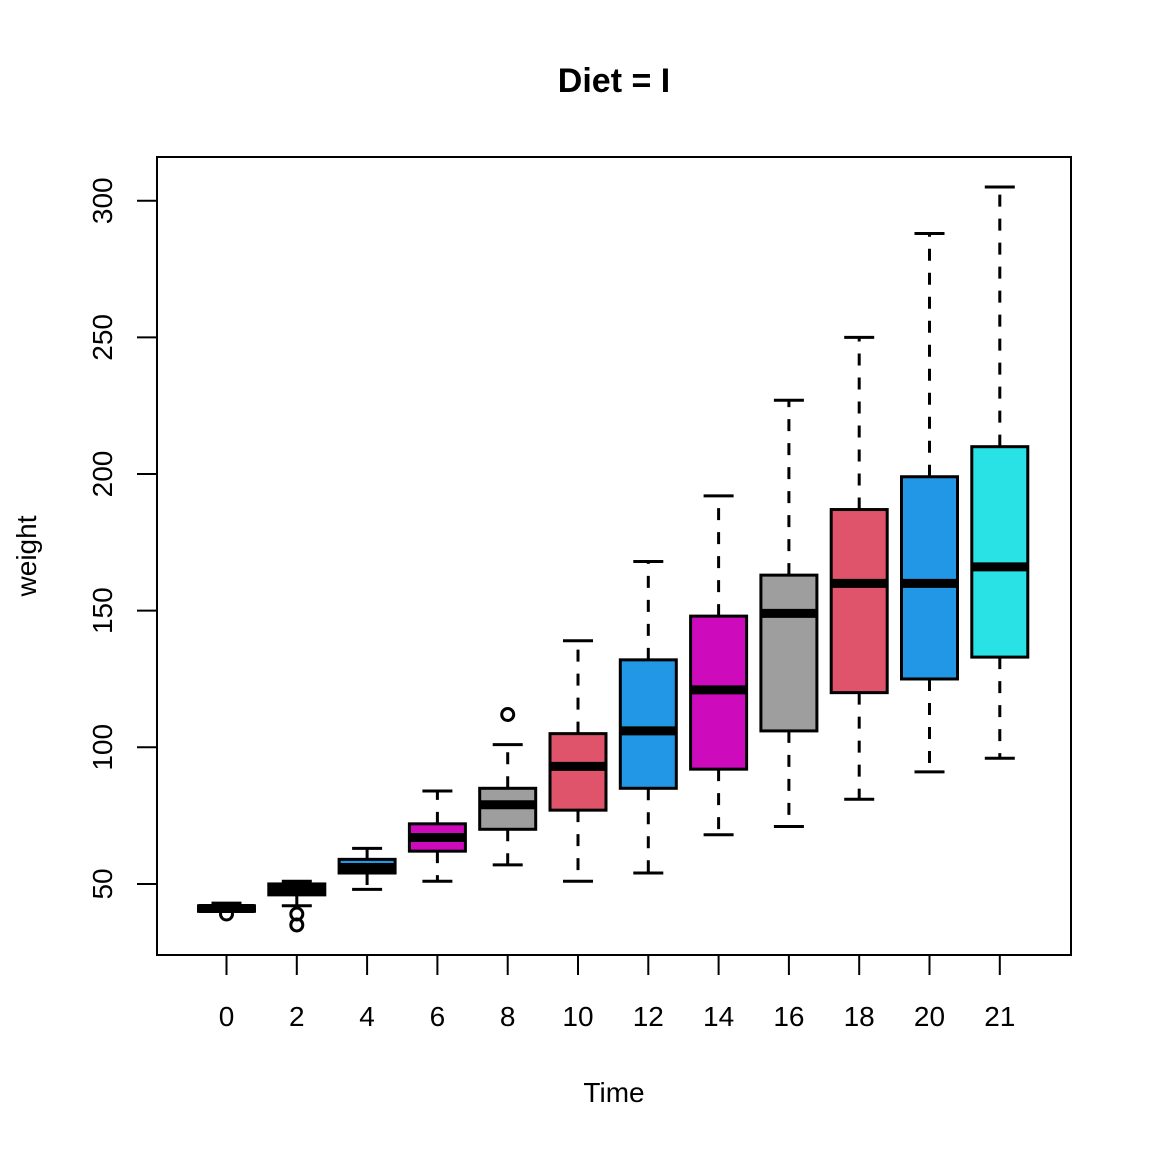 The height and width of the screenshot is (1152, 1152). Describe the element at coordinates (102, 200) in the screenshot. I see `y-tick-label: 300` at that location.